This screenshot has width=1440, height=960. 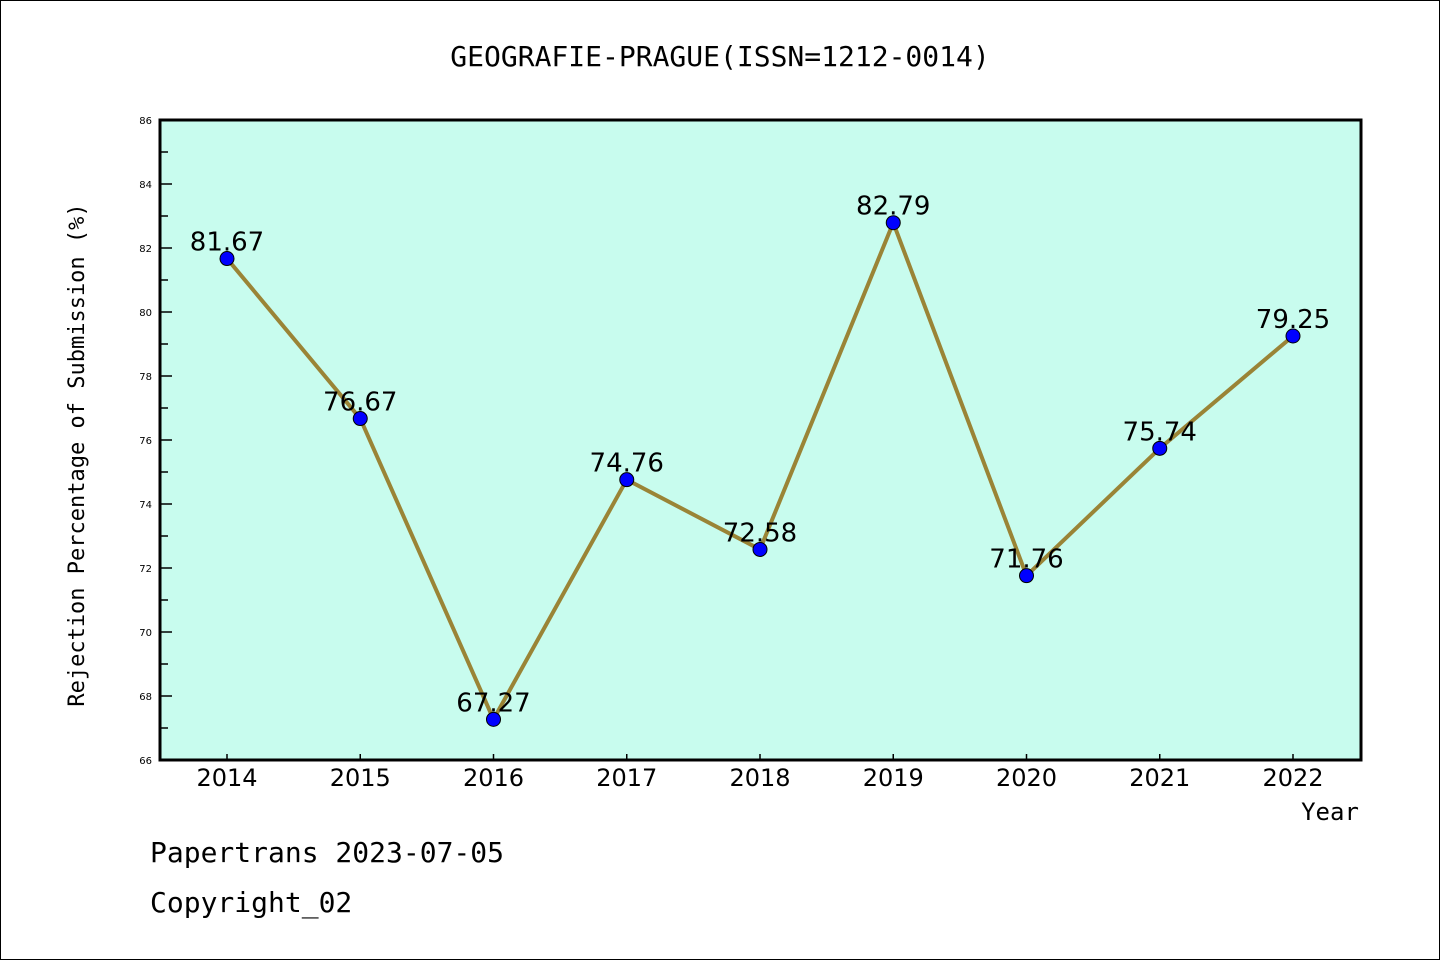 I want to click on data-label: 74.76, so click(x=627, y=464).